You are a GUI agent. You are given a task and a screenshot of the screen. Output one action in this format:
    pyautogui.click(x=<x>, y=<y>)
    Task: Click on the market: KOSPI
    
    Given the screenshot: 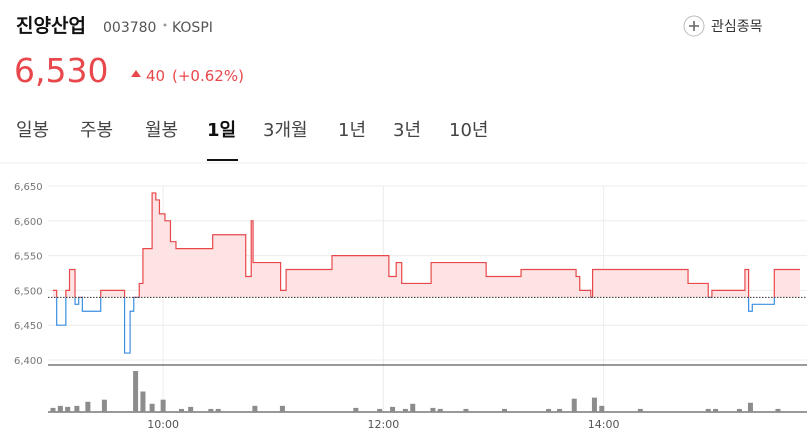 What is the action you would take?
    pyautogui.click(x=192, y=28)
    